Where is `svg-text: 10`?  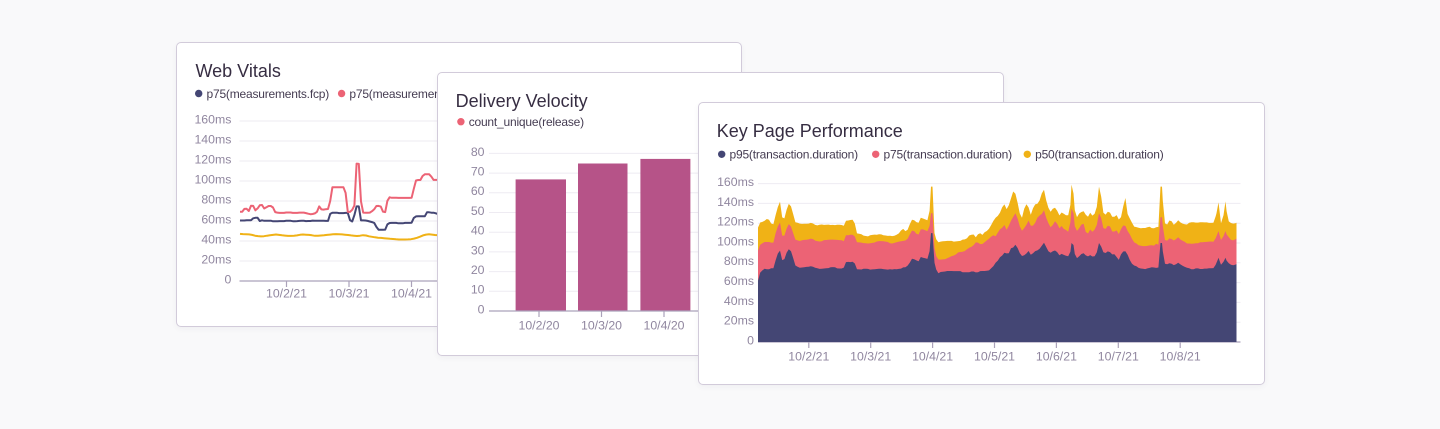 svg-text: 10 is located at coordinates (478, 290).